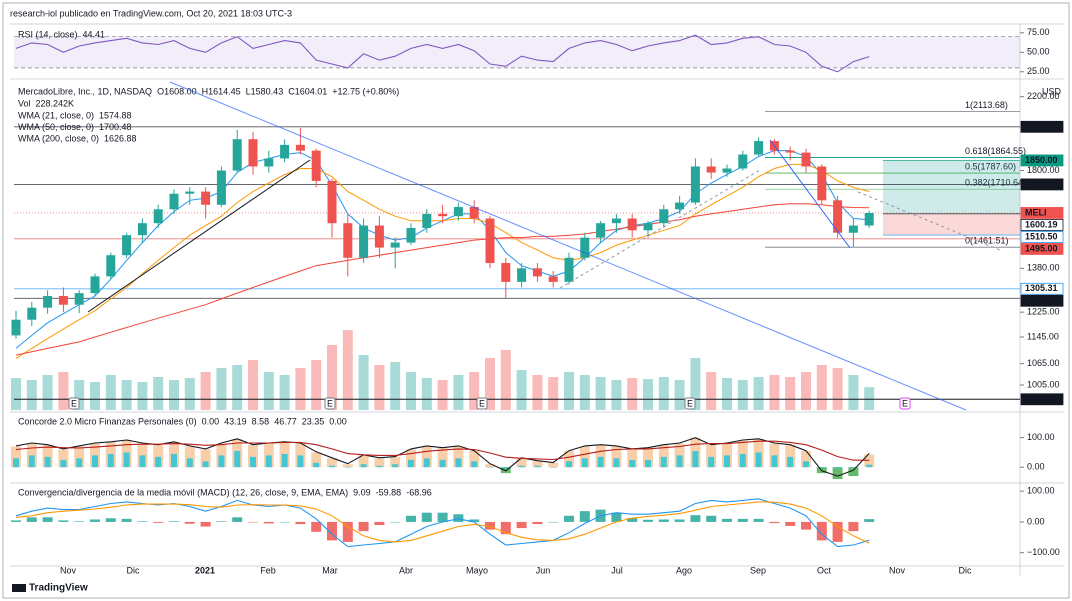  Describe the element at coordinates (115, 115) in the screenshot. I see `legend-value: 1574.88` at that location.